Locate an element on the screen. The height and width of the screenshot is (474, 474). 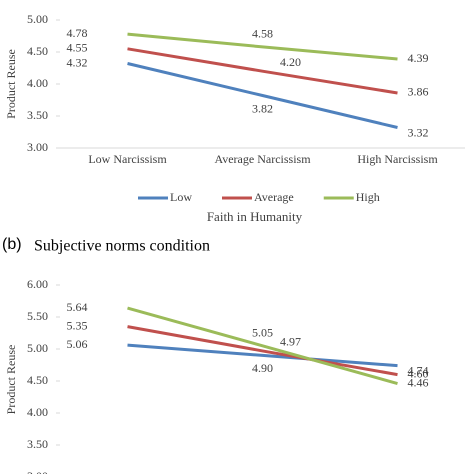
data-label: 5.35 is located at coordinates (77, 325).